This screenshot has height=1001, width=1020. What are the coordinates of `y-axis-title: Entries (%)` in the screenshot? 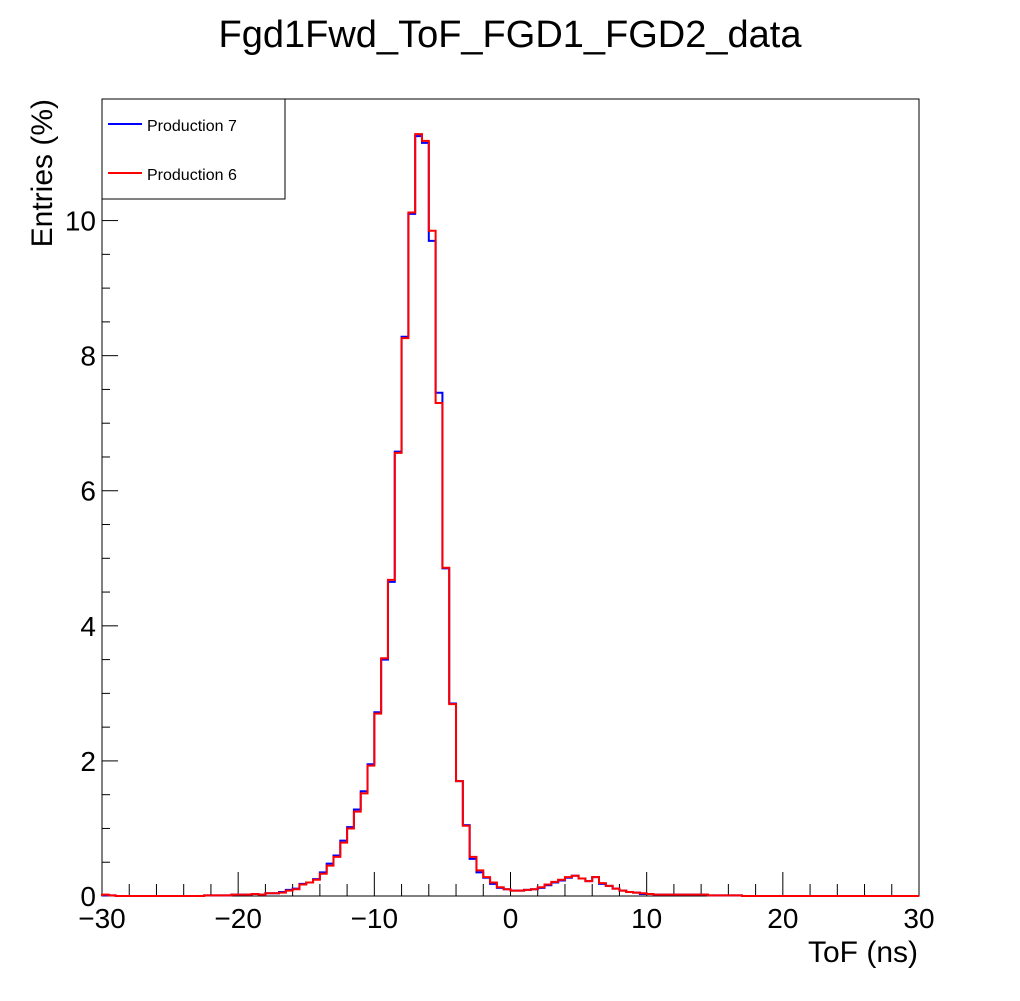 It's located at (42, 173).